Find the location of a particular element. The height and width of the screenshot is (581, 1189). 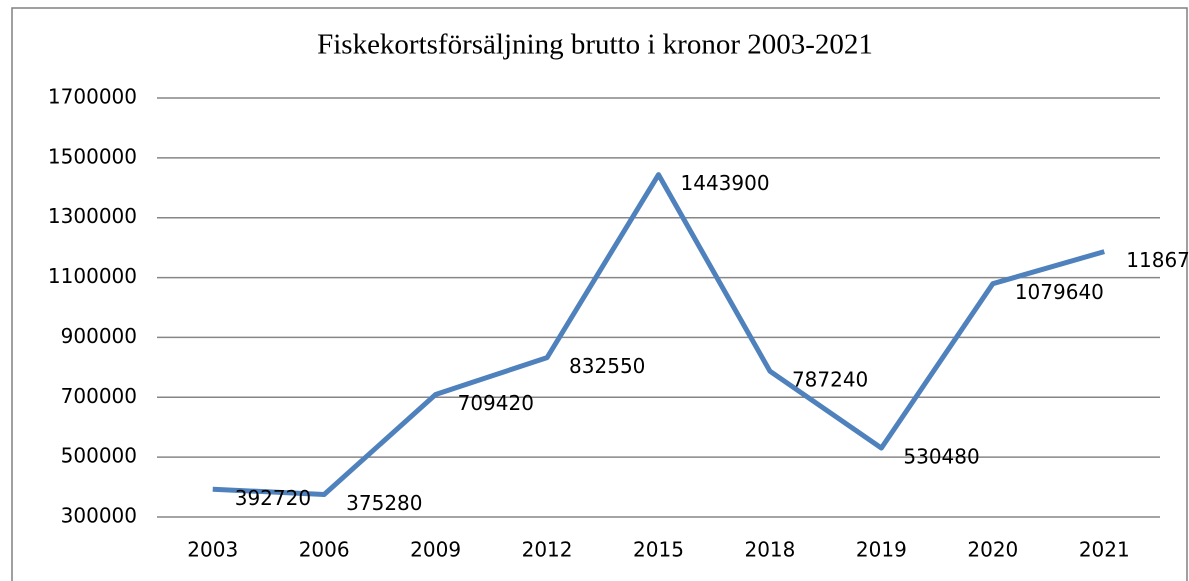

data-label: 1186740 is located at coordinates (1157, 260).